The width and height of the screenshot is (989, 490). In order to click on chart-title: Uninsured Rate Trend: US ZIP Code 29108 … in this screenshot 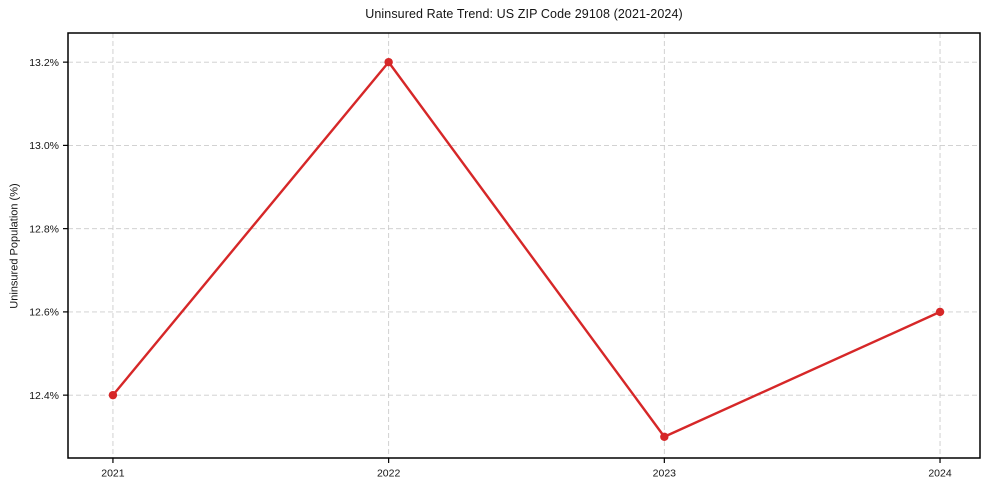, I will do `click(524, 14)`.